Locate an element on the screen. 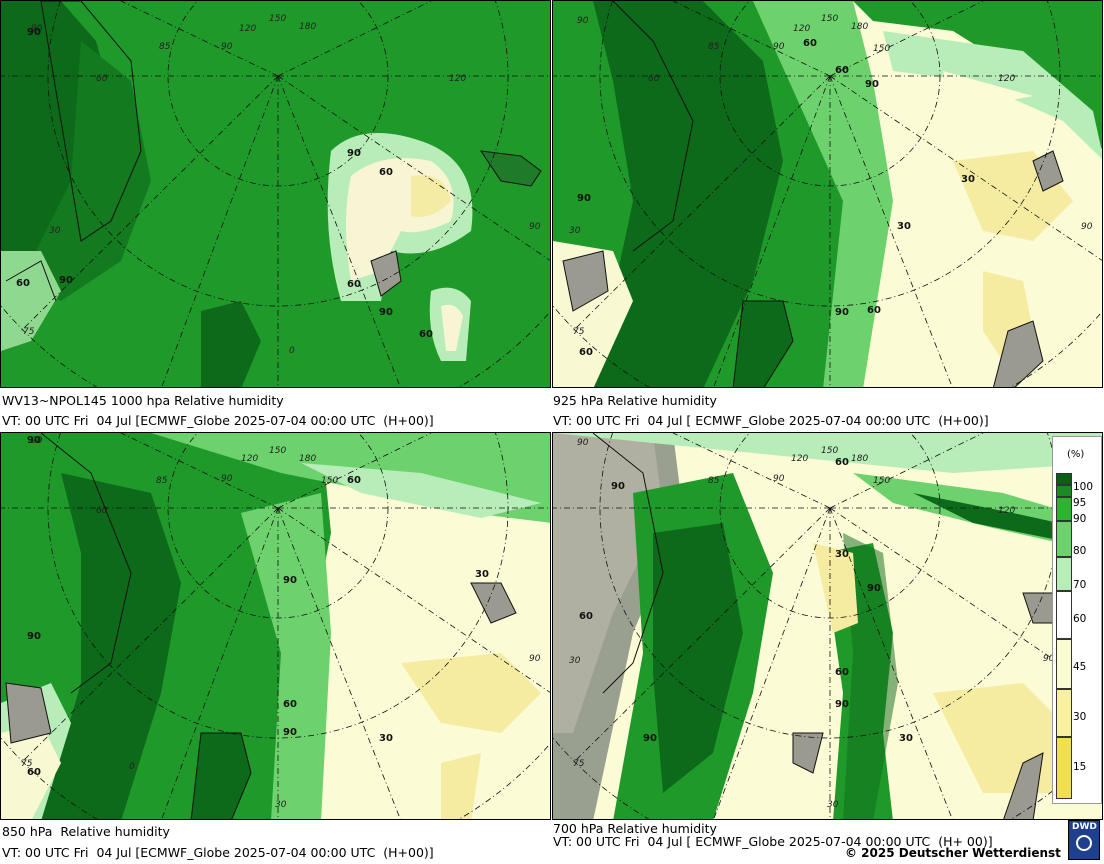 The width and height of the screenshot is (1104, 864). contour-labels: 60 90 30 90 60 60 90 90 30 is located at coordinates (746, 600).